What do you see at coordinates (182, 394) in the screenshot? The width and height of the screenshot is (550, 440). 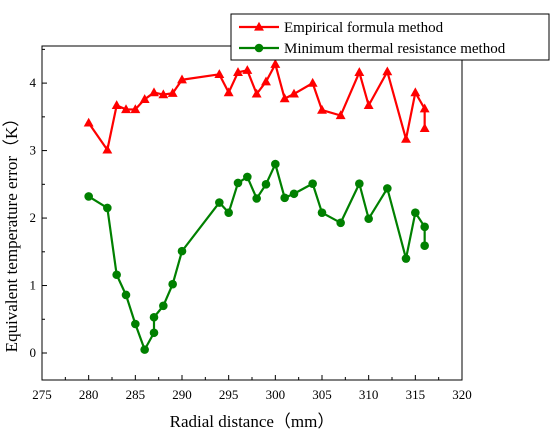 I see `x-tick-label: 290` at bounding box center [182, 394].